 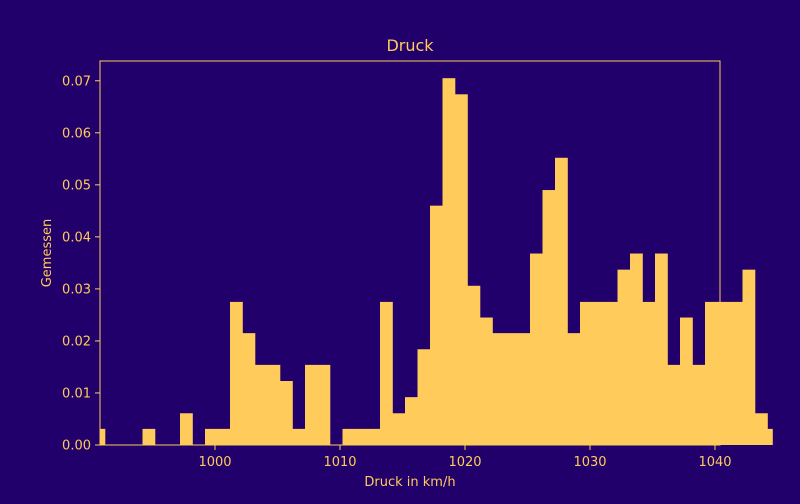 What do you see at coordinates (47, 253) in the screenshot?
I see `y-axis-label: Gemessen` at bounding box center [47, 253].